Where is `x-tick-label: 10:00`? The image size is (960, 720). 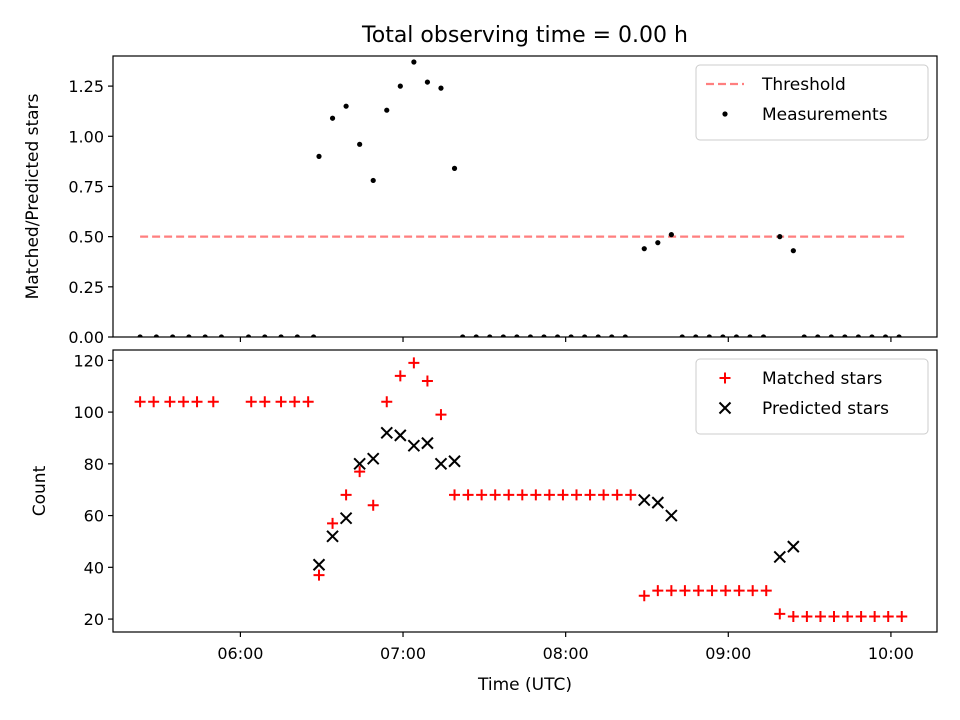 x-tick-label: 10:00 is located at coordinates (891, 653).